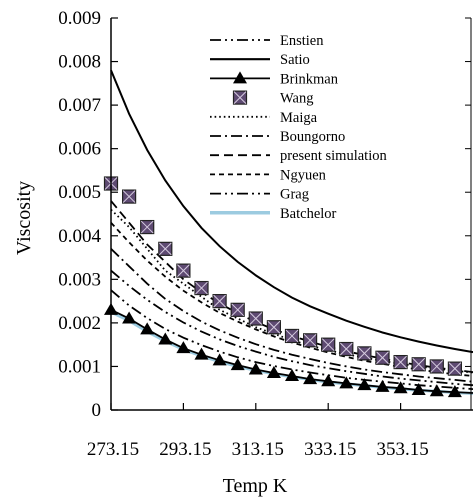  I want to click on legend-item-grag: Grag, so click(259, 195).